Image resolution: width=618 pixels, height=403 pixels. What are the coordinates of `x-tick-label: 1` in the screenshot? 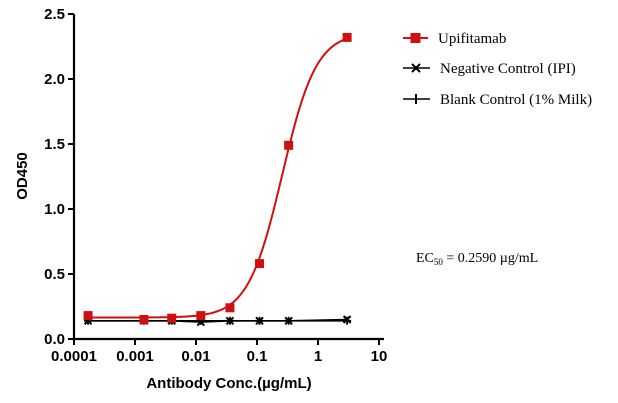 It's located at (318, 356).